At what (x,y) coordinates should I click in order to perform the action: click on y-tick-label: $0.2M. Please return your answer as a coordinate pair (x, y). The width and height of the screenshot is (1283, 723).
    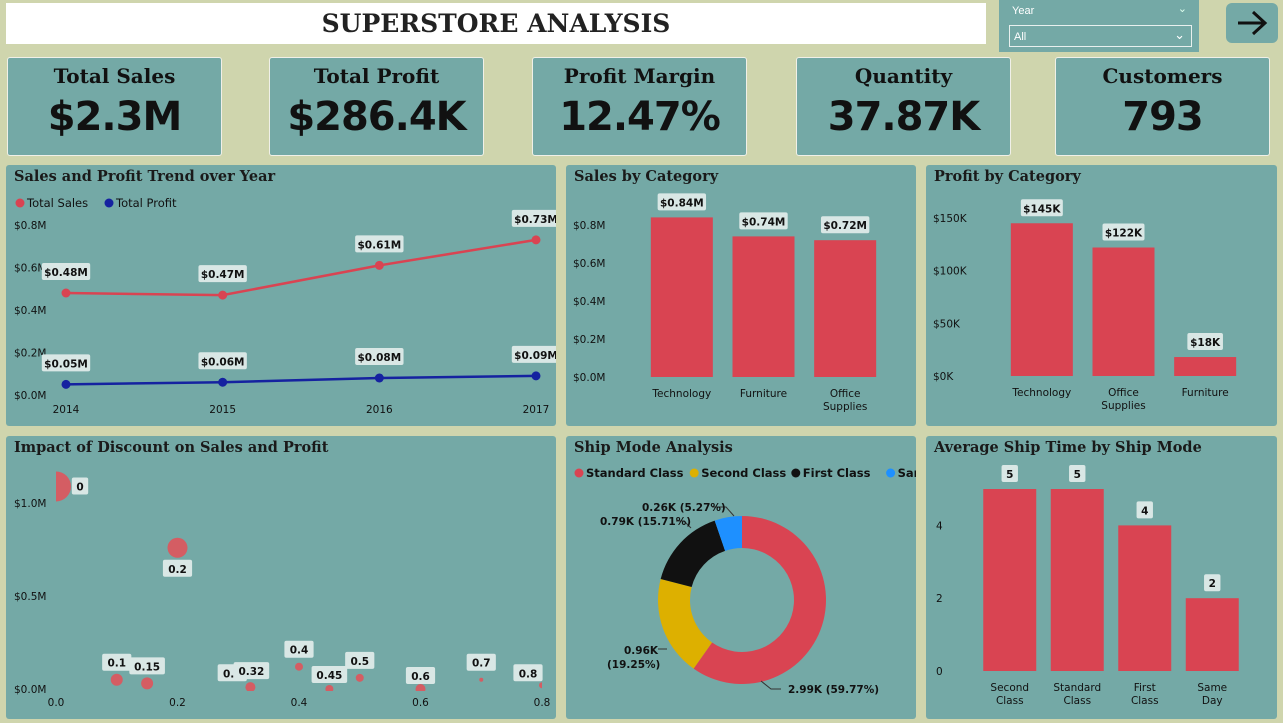
    Looking at the image, I should click on (589, 340).